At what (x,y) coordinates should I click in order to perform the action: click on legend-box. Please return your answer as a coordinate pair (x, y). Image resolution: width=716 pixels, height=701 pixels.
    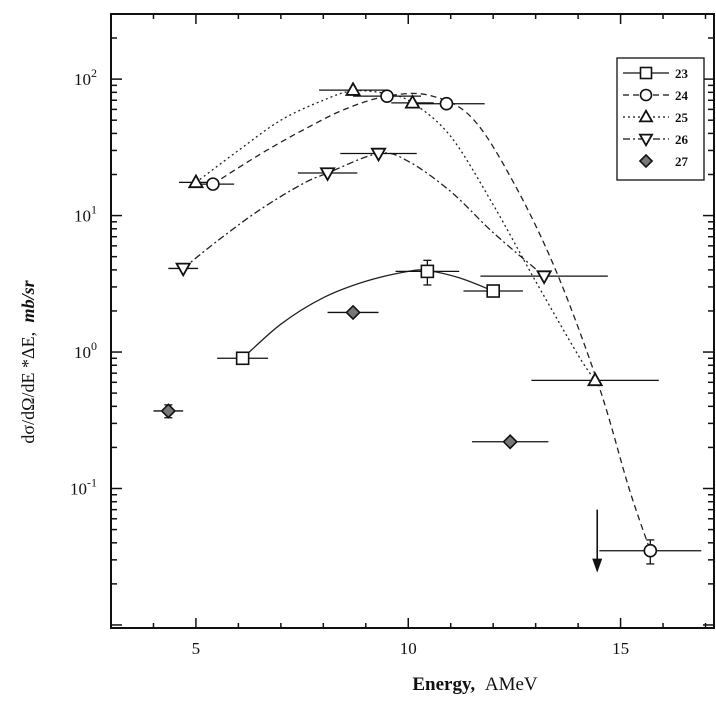
    Looking at the image, I should click on (660, 119).